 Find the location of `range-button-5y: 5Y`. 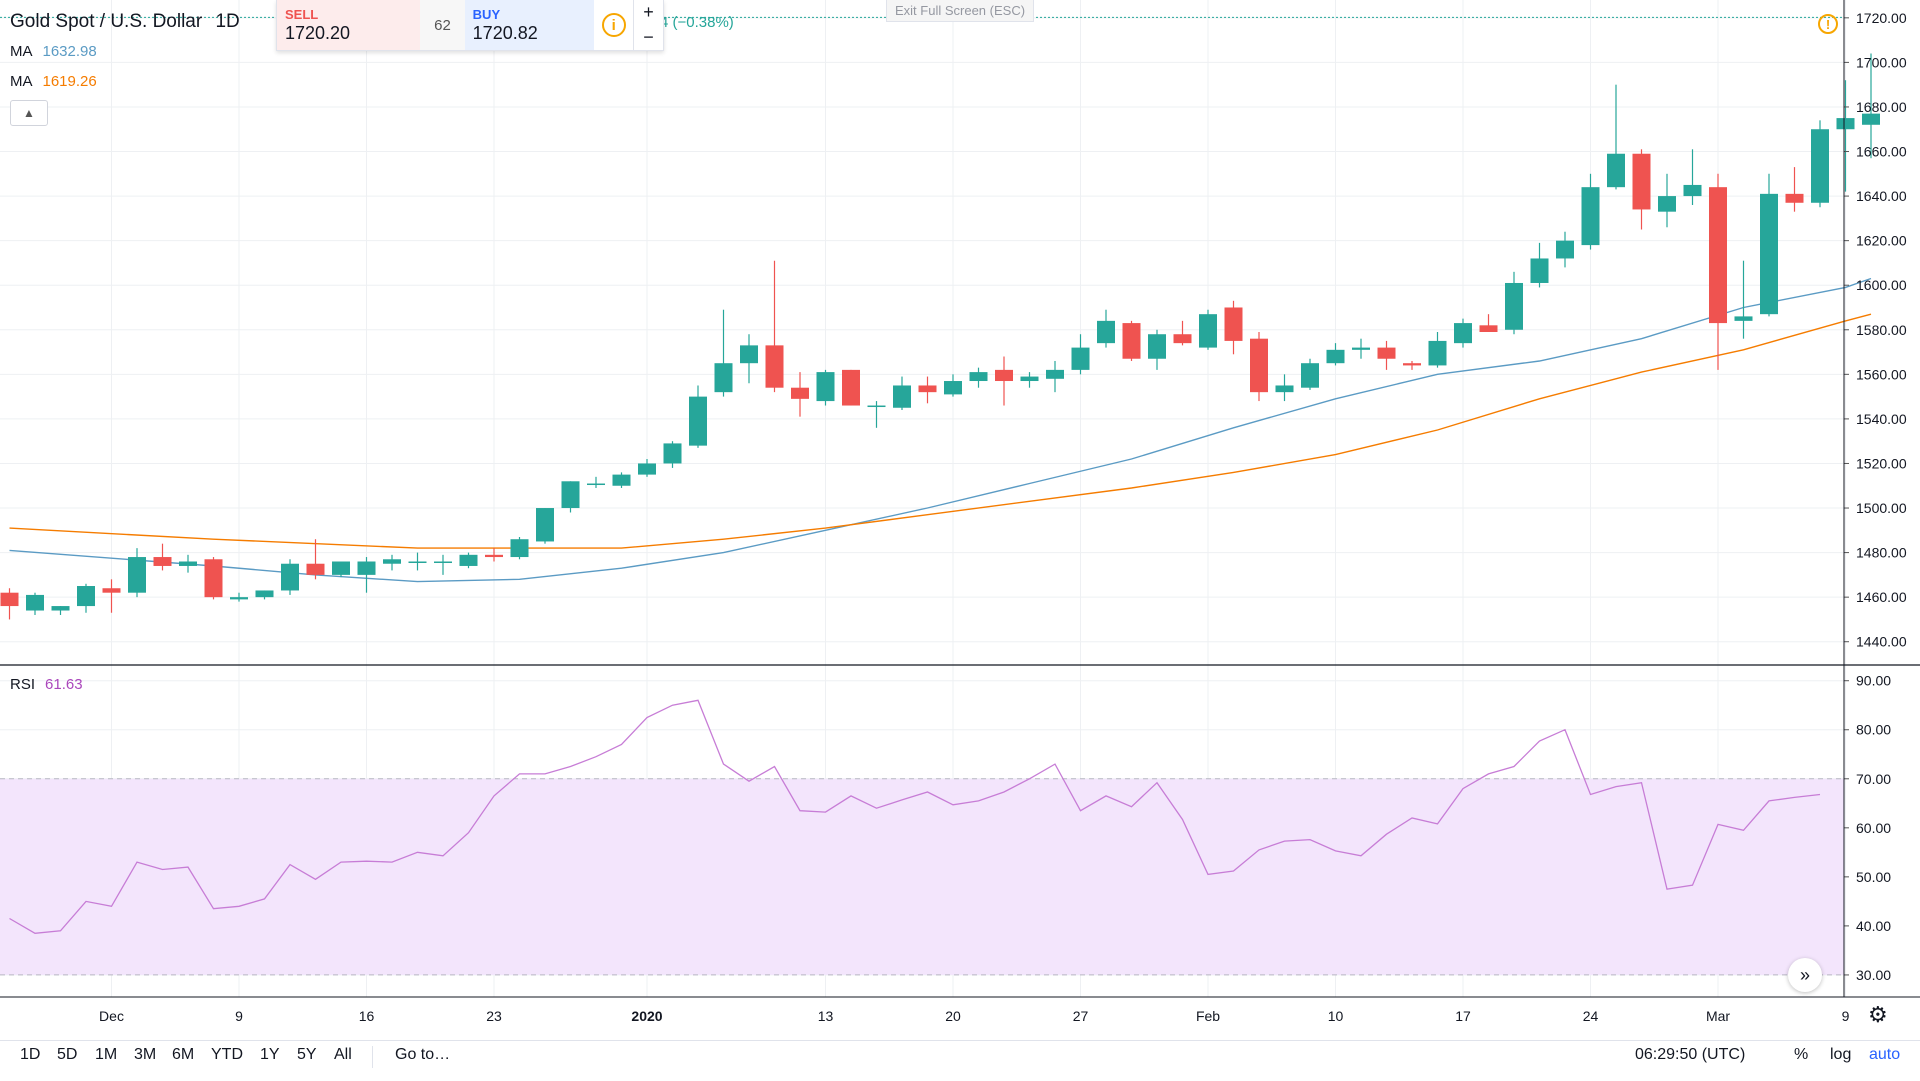

range-button-5y: 5Y is located at coordinates (307, 1054).